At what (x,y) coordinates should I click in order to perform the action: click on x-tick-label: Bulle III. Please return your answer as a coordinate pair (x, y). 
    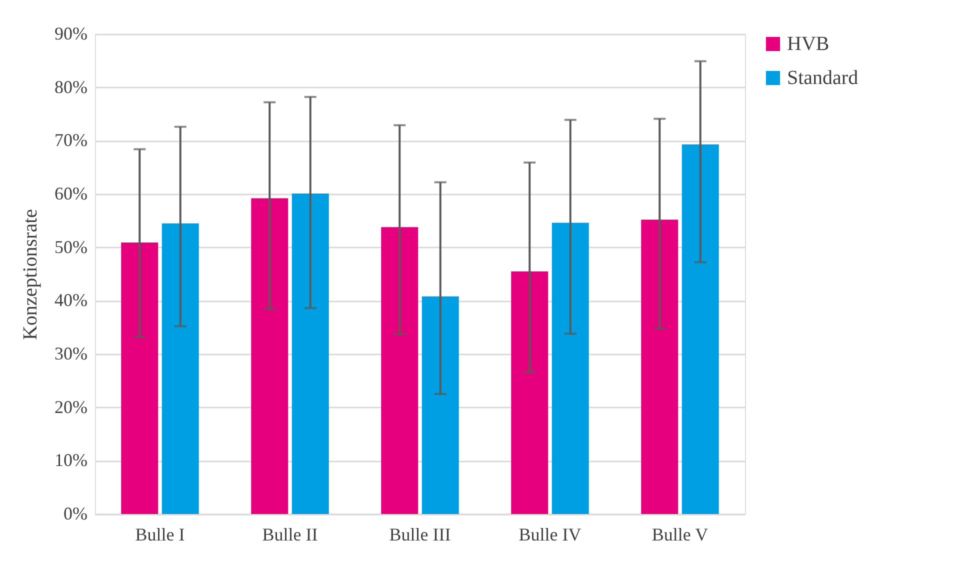
    Looking at the image, I should click on (420, 534).